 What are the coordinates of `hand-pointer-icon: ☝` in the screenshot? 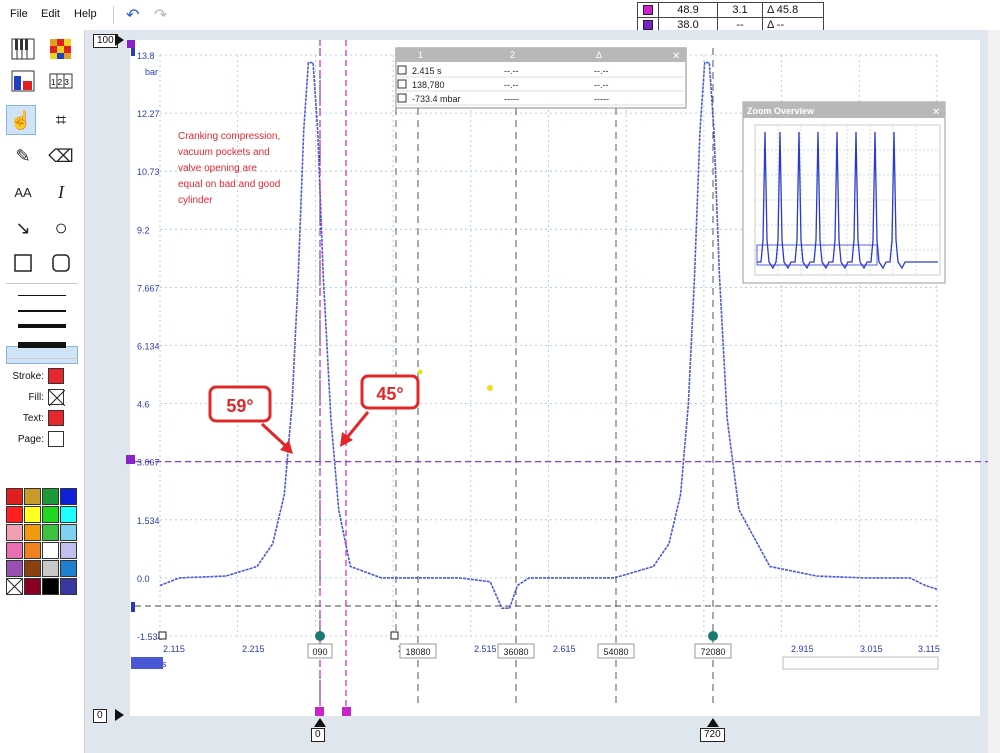 It's located at (21, 120).